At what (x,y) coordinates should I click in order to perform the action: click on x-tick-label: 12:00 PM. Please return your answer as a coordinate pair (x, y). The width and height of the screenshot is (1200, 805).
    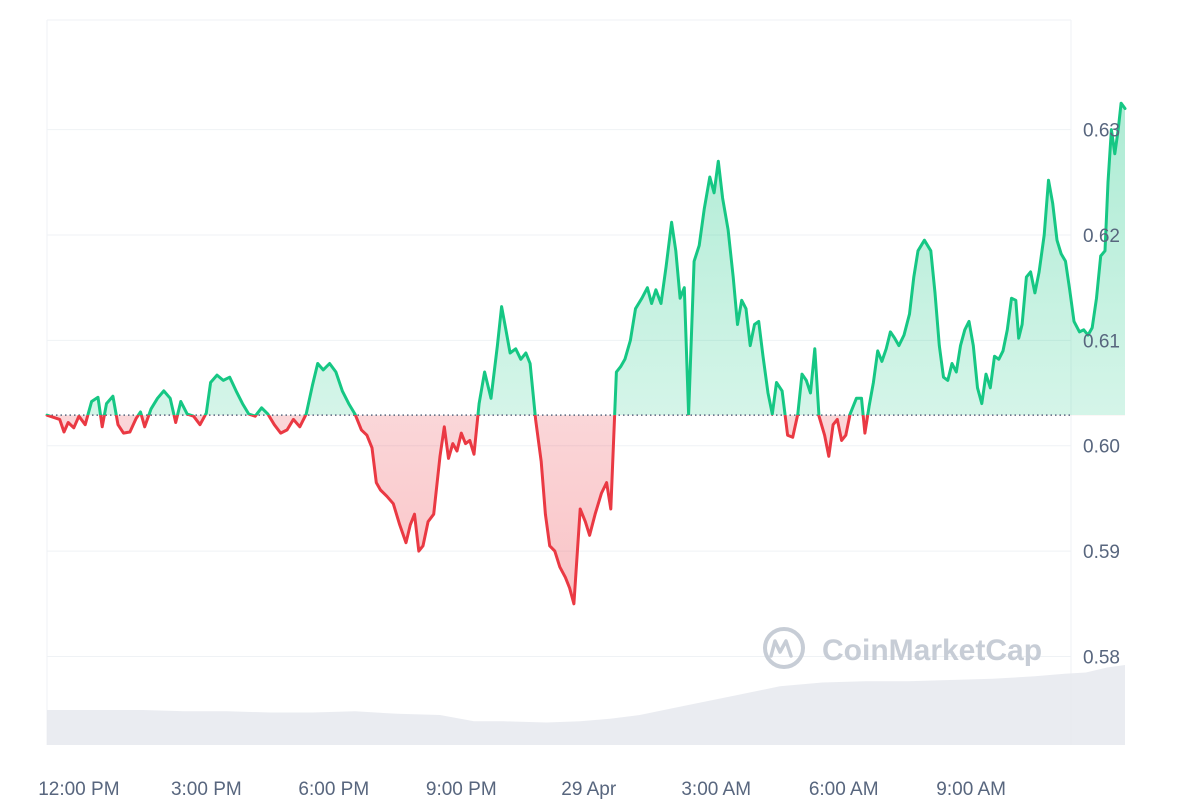
    Looking at the image, I should click on (78, 789).